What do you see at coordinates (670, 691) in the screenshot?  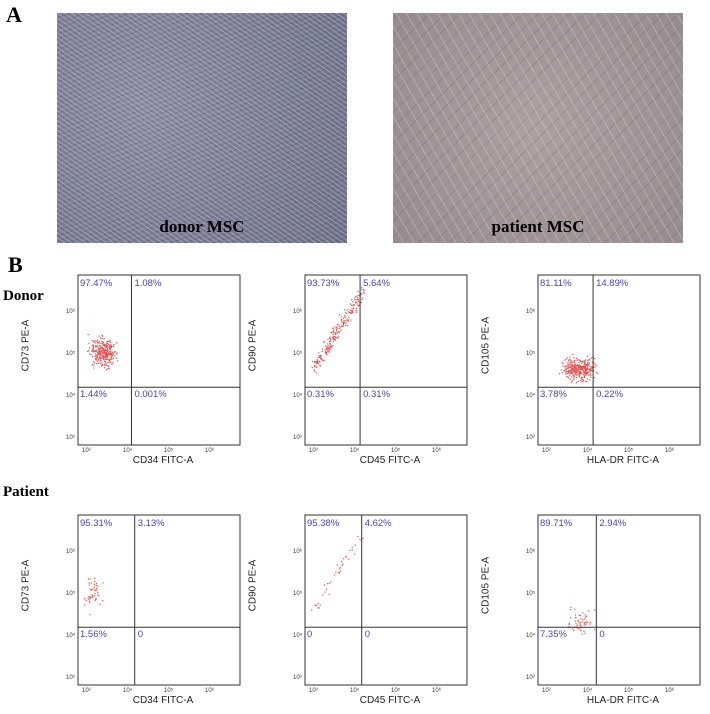 I see `x-tick-label: 10⁶` at bounding box center [670, 691].